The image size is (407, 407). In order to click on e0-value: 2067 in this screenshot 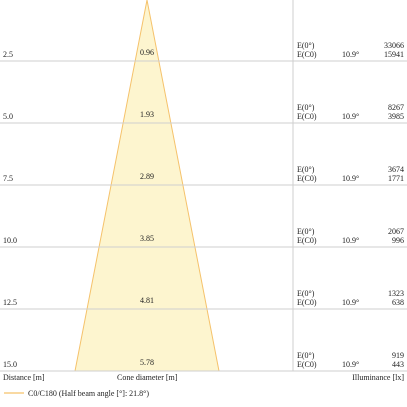, I will do `click(396, 231)`.